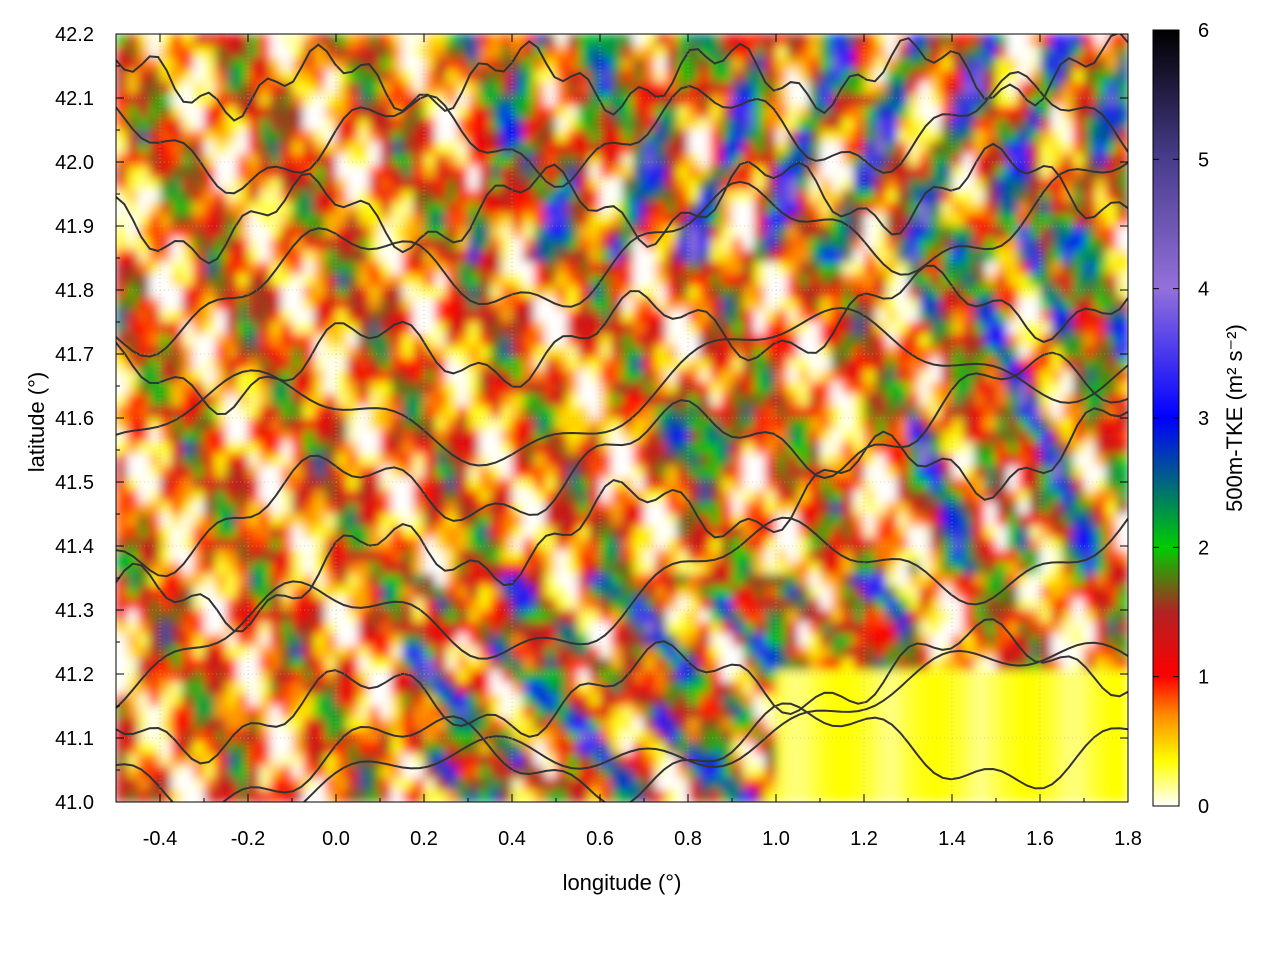  I want to click on x-axis-label: longitude (°), so click(622, 882).